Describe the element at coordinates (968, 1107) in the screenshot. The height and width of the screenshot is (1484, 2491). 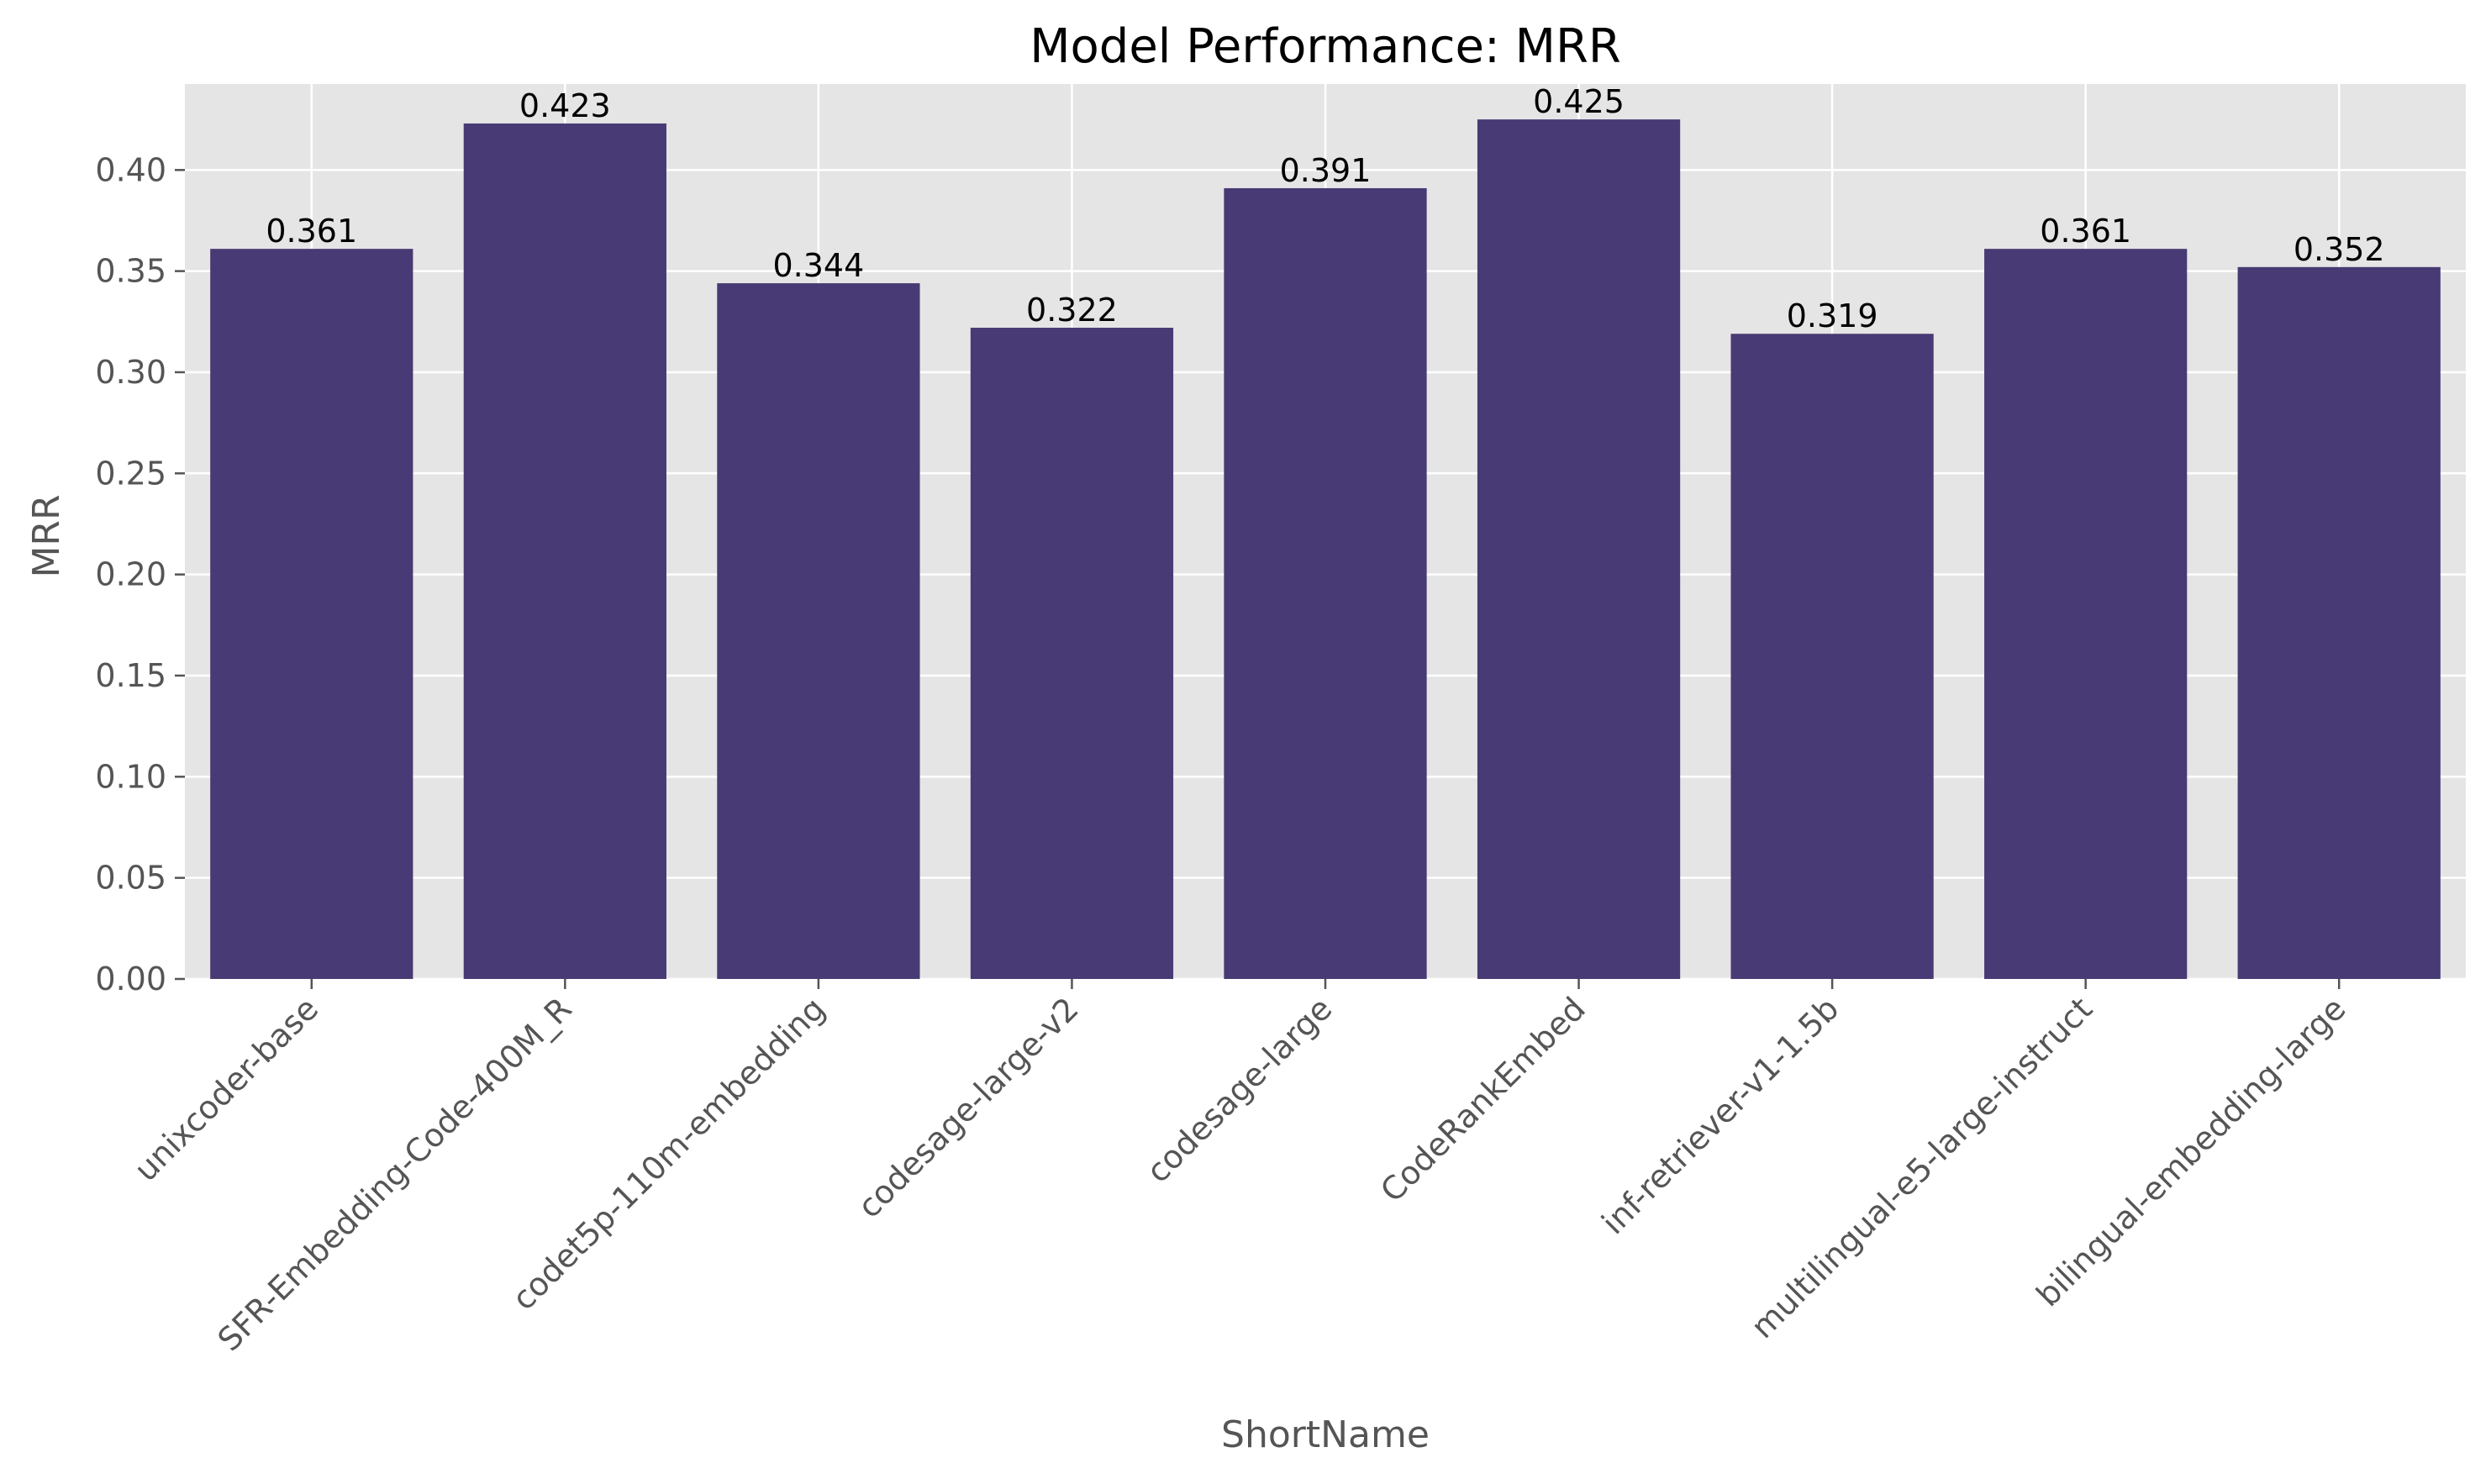
I see `x-tick-label: codesage-large-v2` at that location.